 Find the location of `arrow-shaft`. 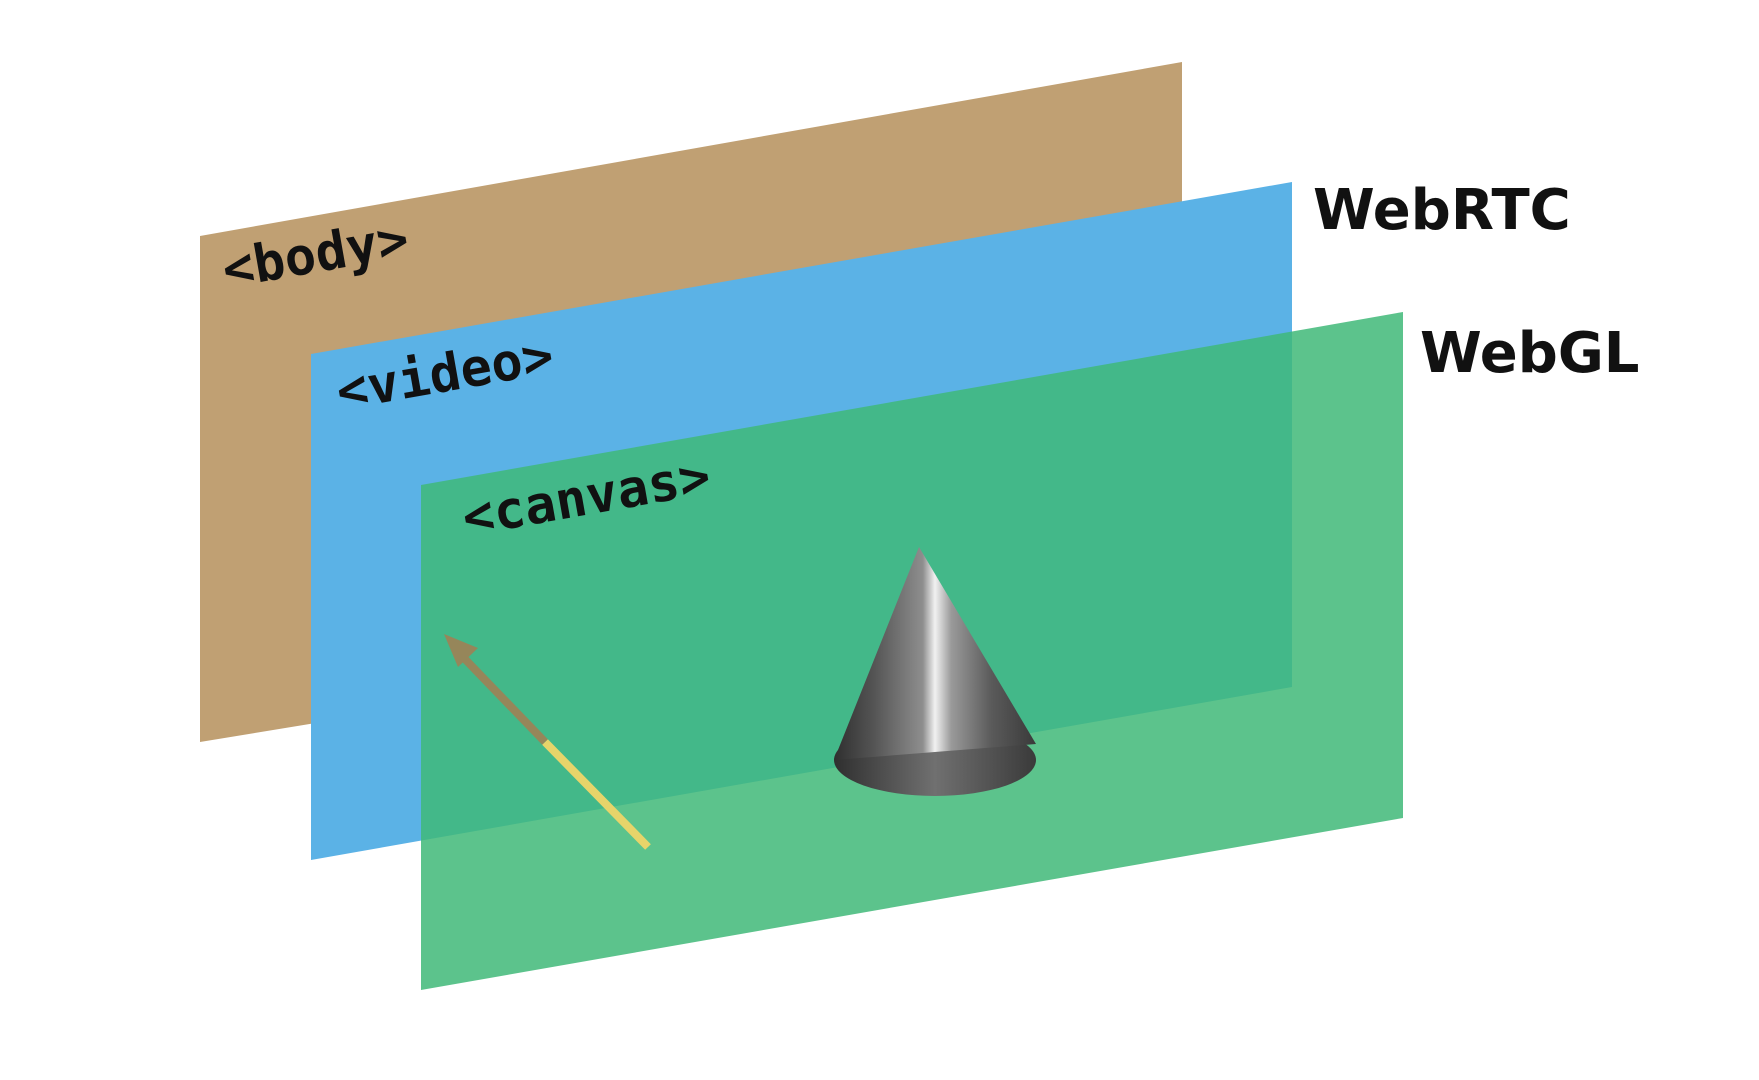

arrow-shaft is located at coordinates (596, 794).